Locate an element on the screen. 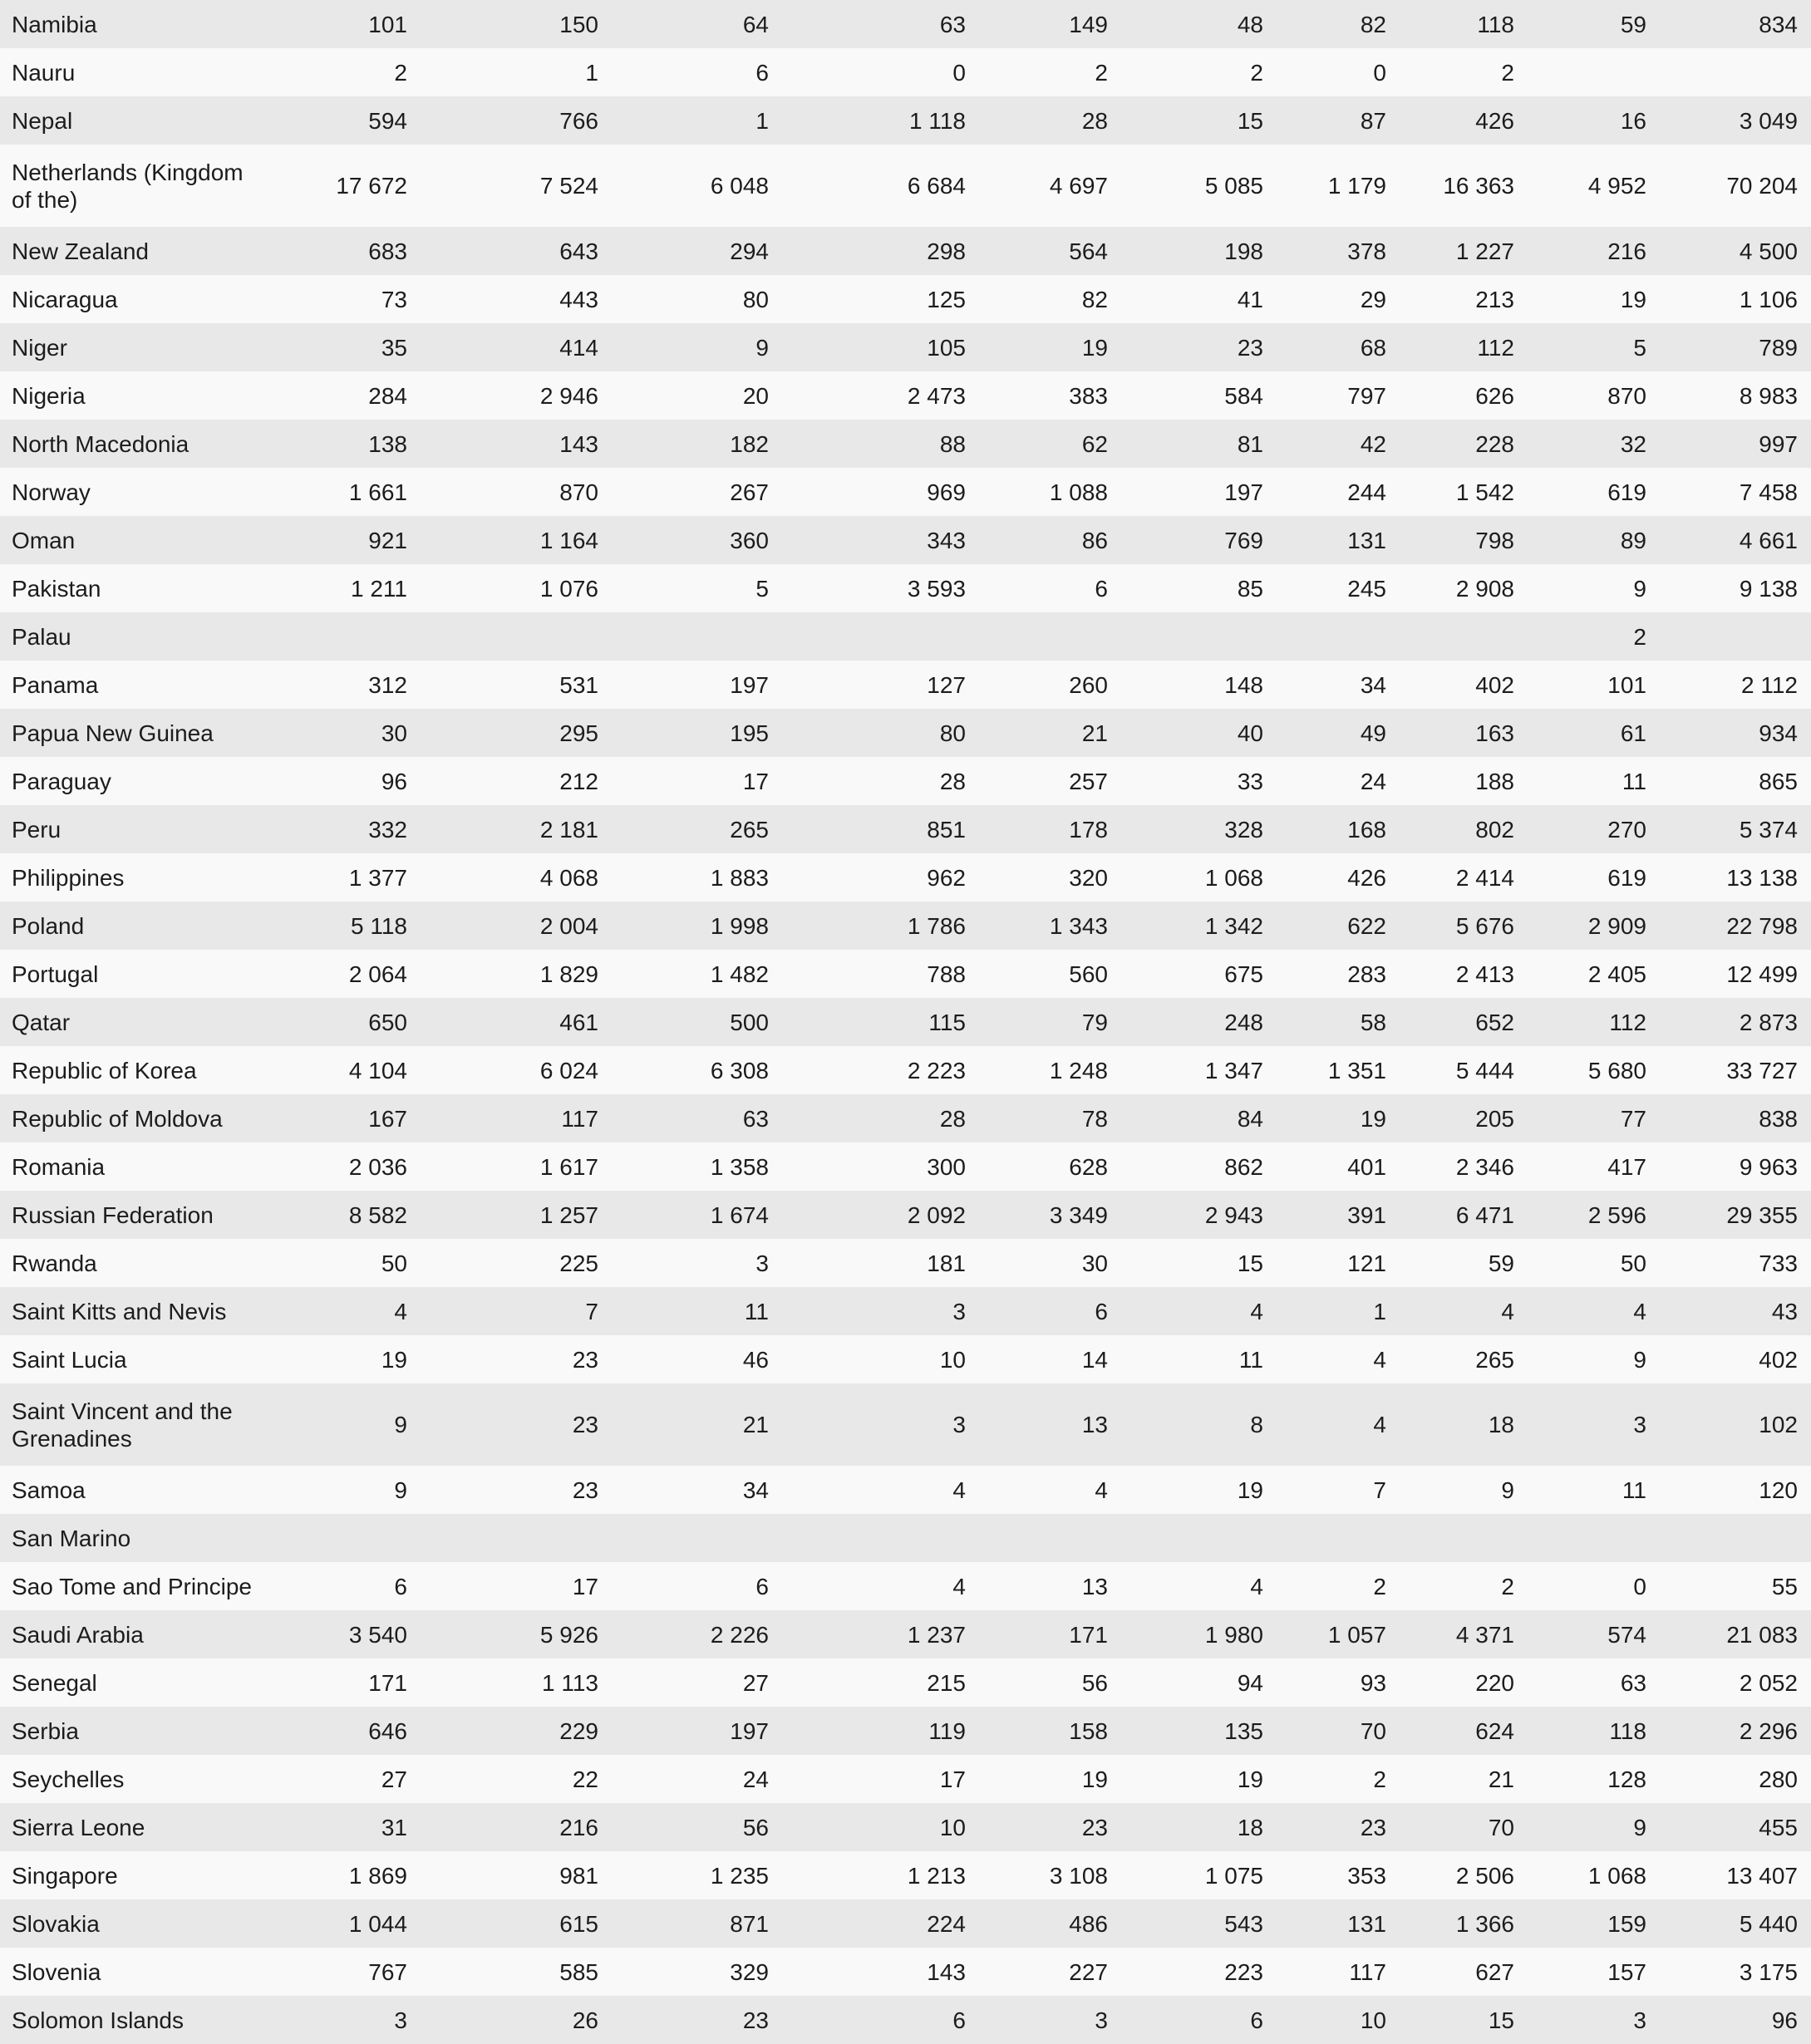 This screenshot has width=1811, height=2044. value-cell: 401 is located at coordinates (1367, 1166).